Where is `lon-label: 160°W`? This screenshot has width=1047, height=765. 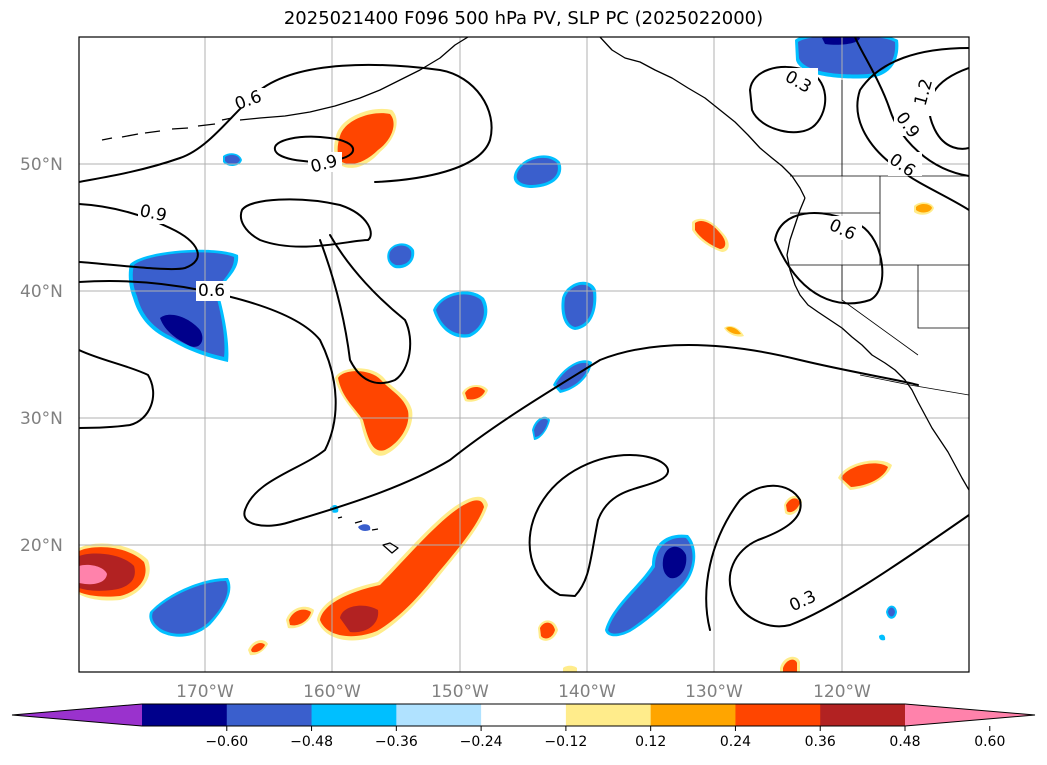 lon-label: 160°W is located at coordinates (332, 692).